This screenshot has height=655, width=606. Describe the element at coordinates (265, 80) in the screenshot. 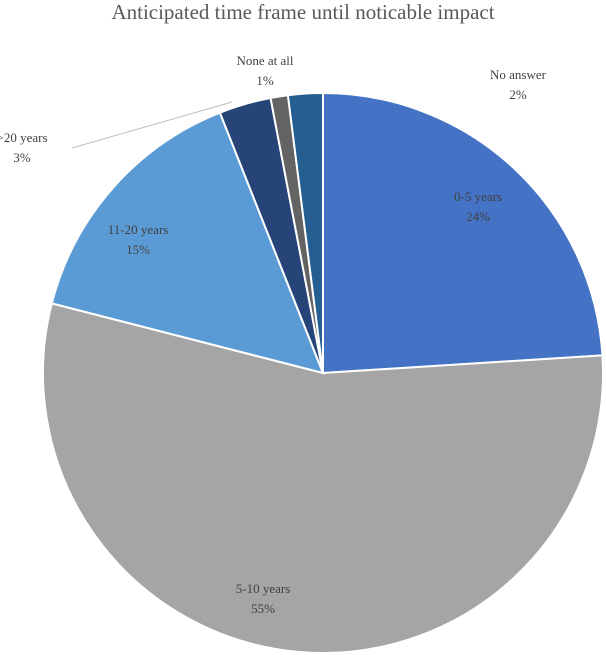

I see `value-label: 1%` at that location.